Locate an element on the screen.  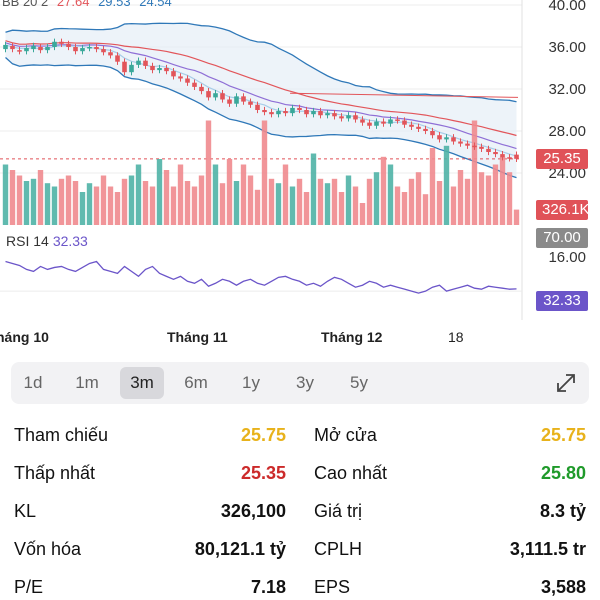
stat-label: Cao nhất is located at coordinates (351, 472).